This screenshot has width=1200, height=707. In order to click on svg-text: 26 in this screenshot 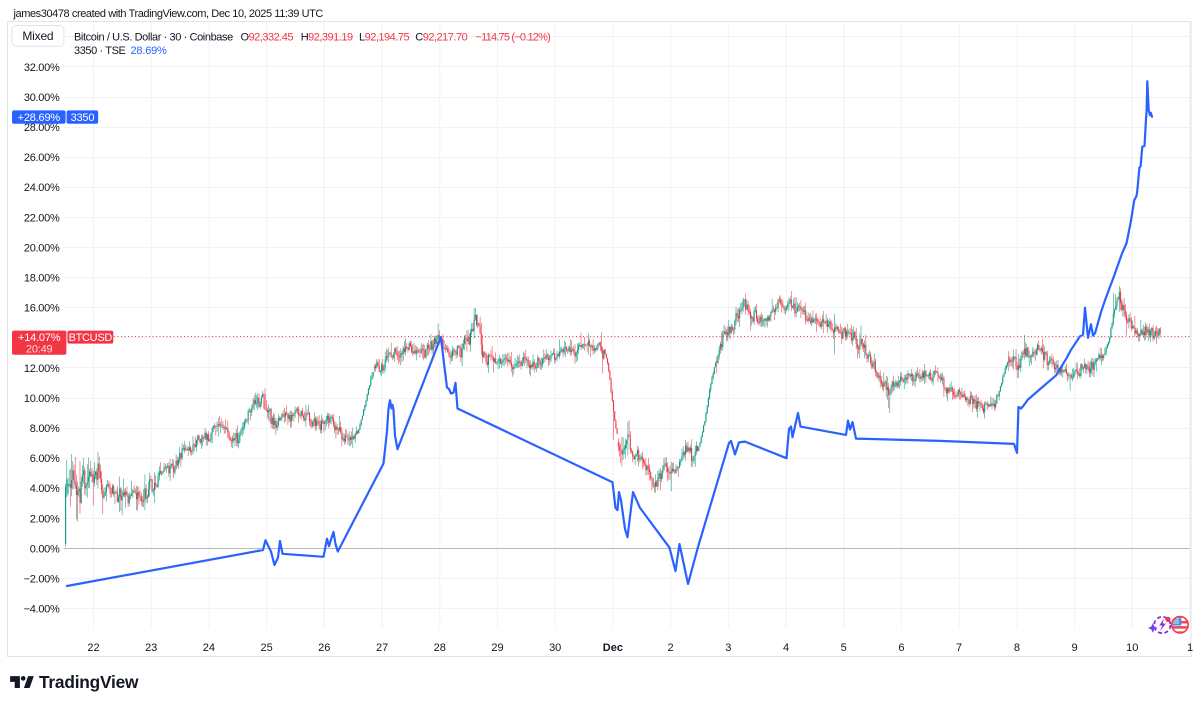, I will do `click(324, 648)`.